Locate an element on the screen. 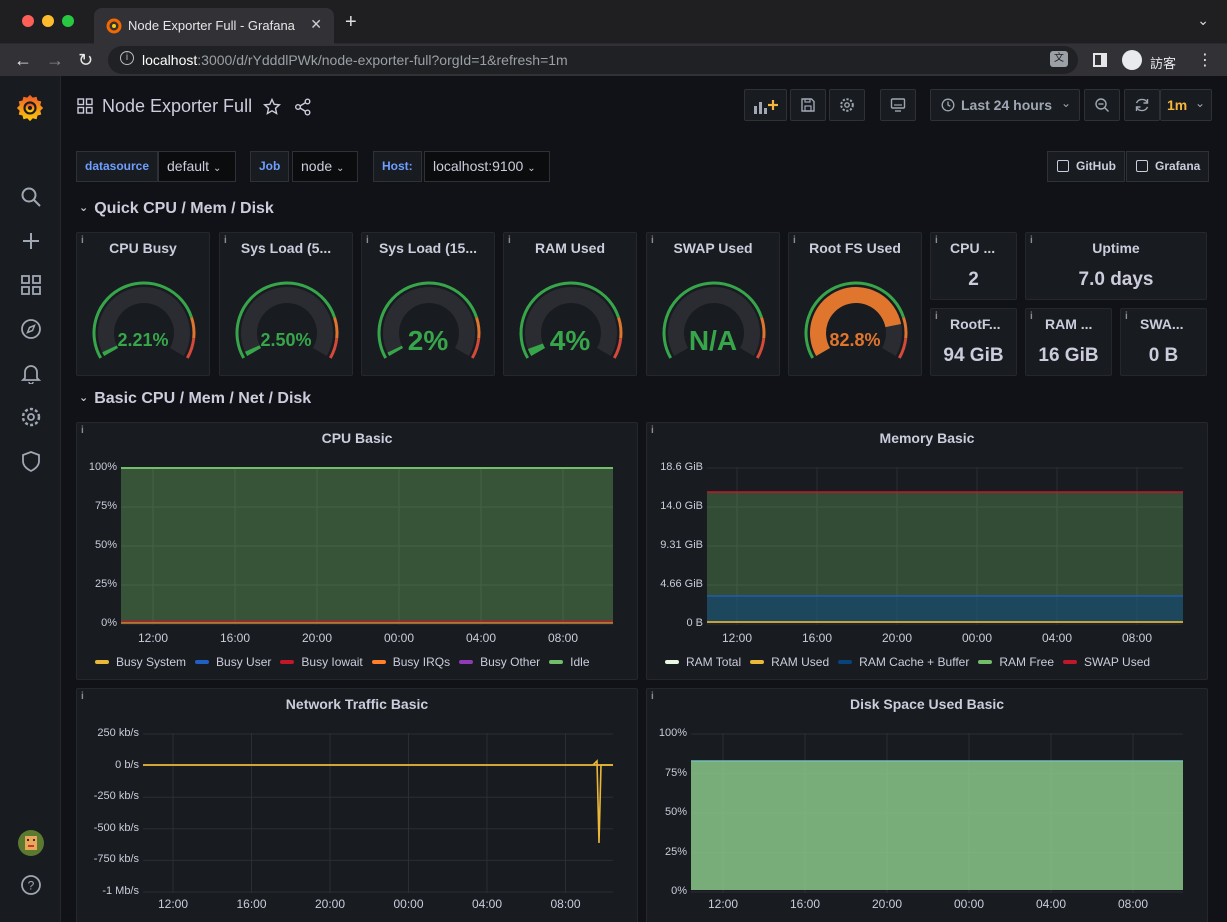 The image size is (1227, 922). site-info-icon: i is located at coordinates (127, 58).